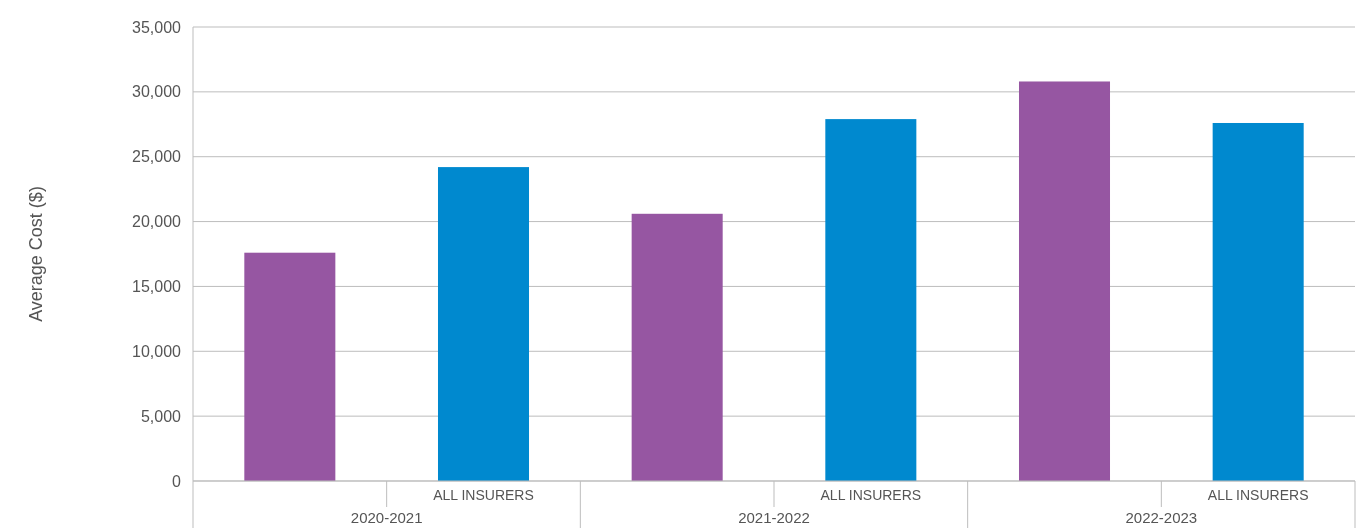 This screenshot has width=1370, height=528. What do you see at coordinates (157, 92) in the screenshot?
I see `y-tick-label: 30,000` at bounding box center [157, 92].